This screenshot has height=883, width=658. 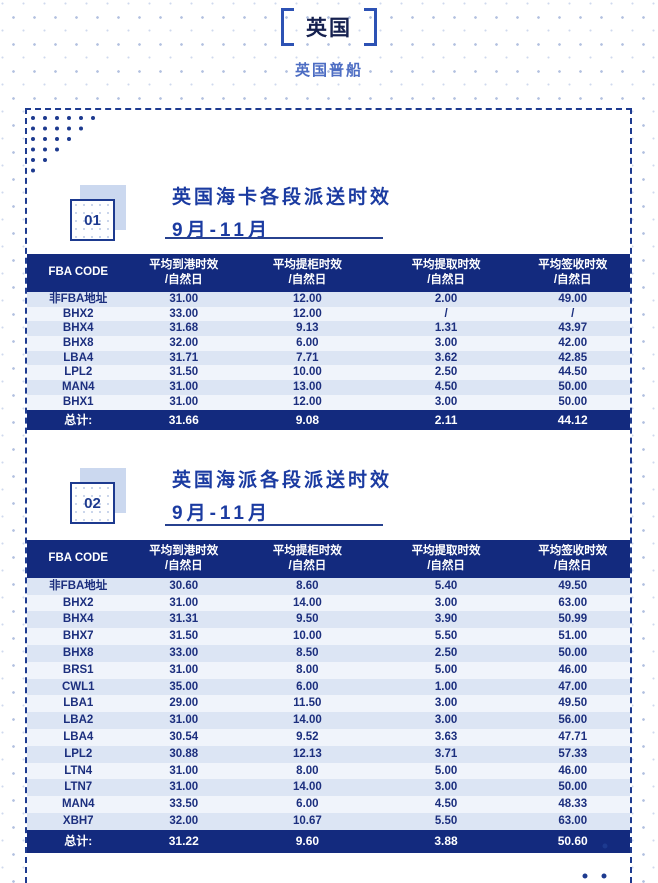 I want to click on value-cell: 47.71, so click(x=573, y=737).